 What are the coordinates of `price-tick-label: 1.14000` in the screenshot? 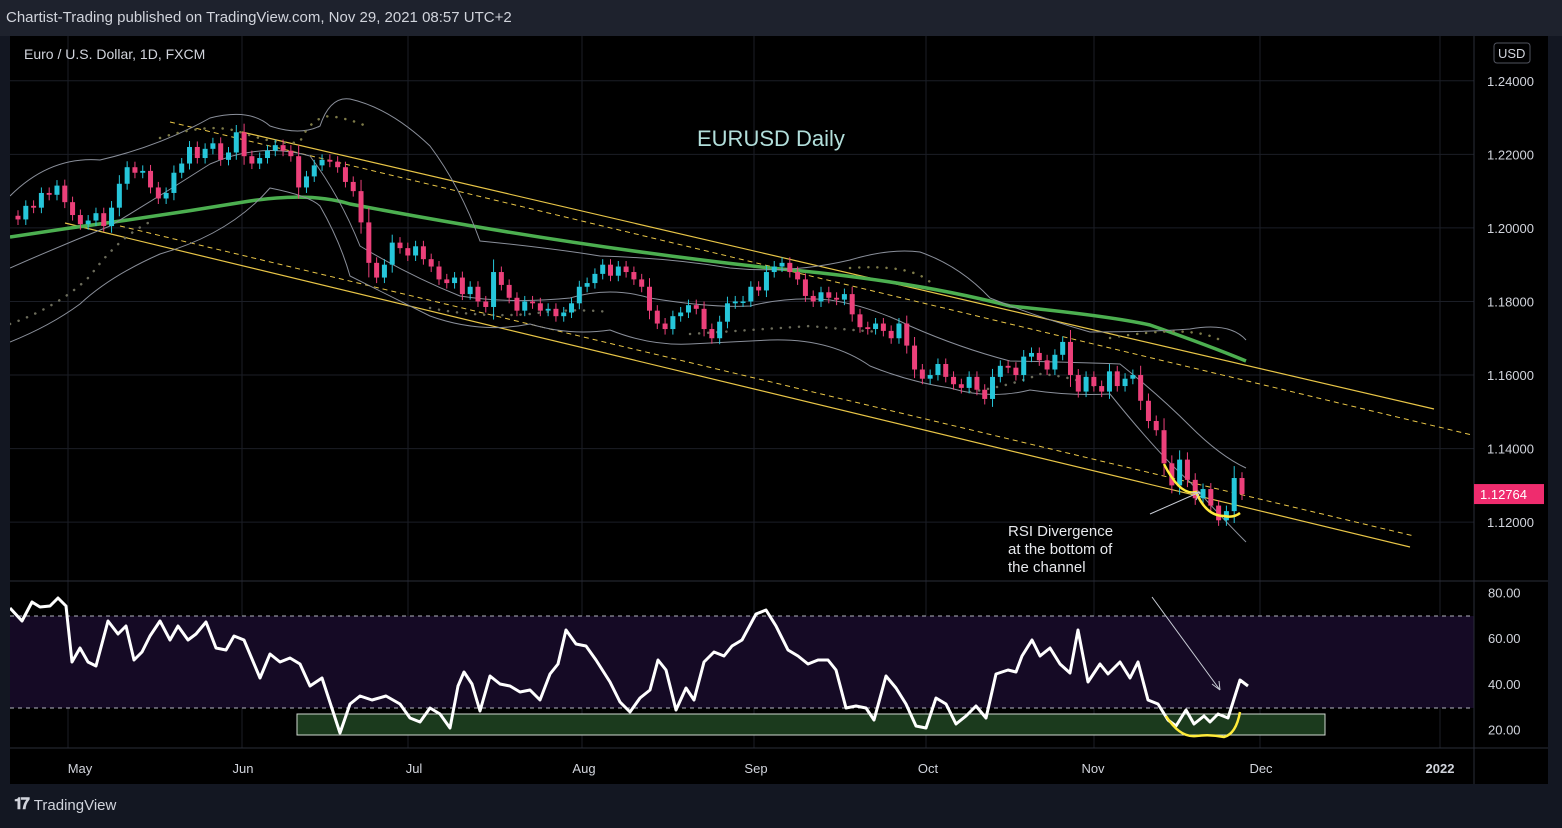 It's located at (1510, 449).